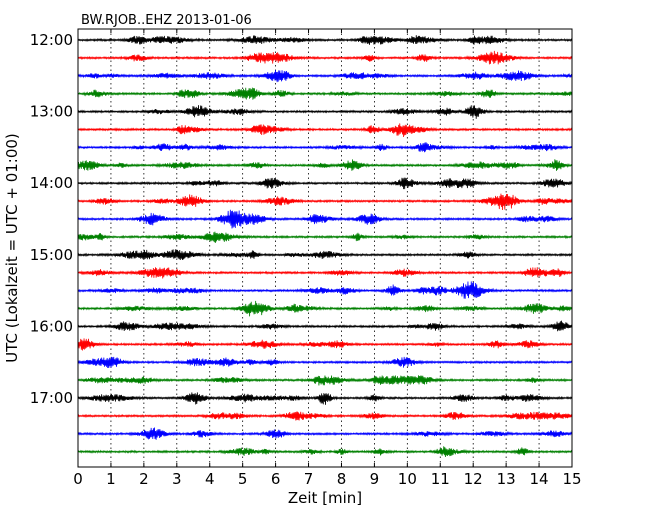  I want to click on x-tick-label: 0, so click(78, 479).